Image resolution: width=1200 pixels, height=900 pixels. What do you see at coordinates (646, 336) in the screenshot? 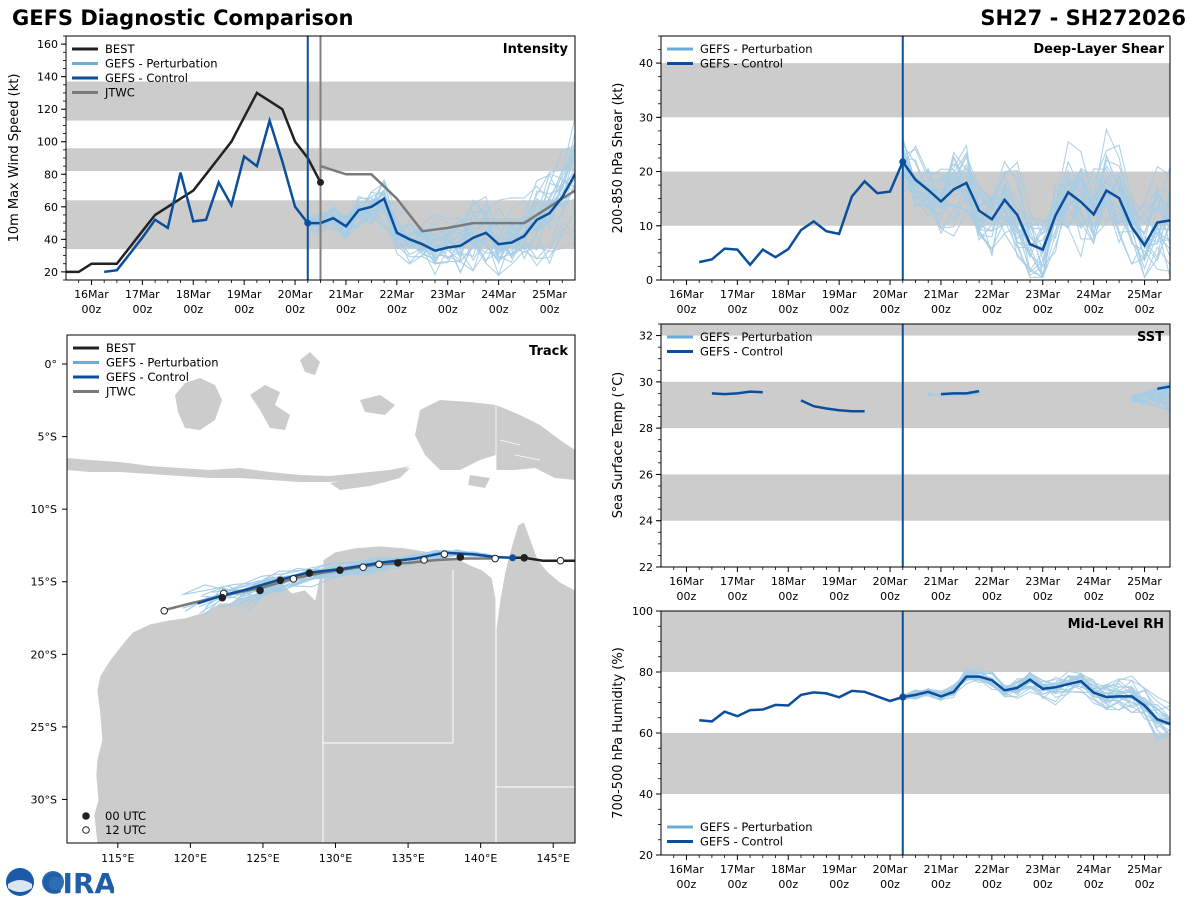
I see `sst-ytick-label: 32` at bounding box center [646, 336].